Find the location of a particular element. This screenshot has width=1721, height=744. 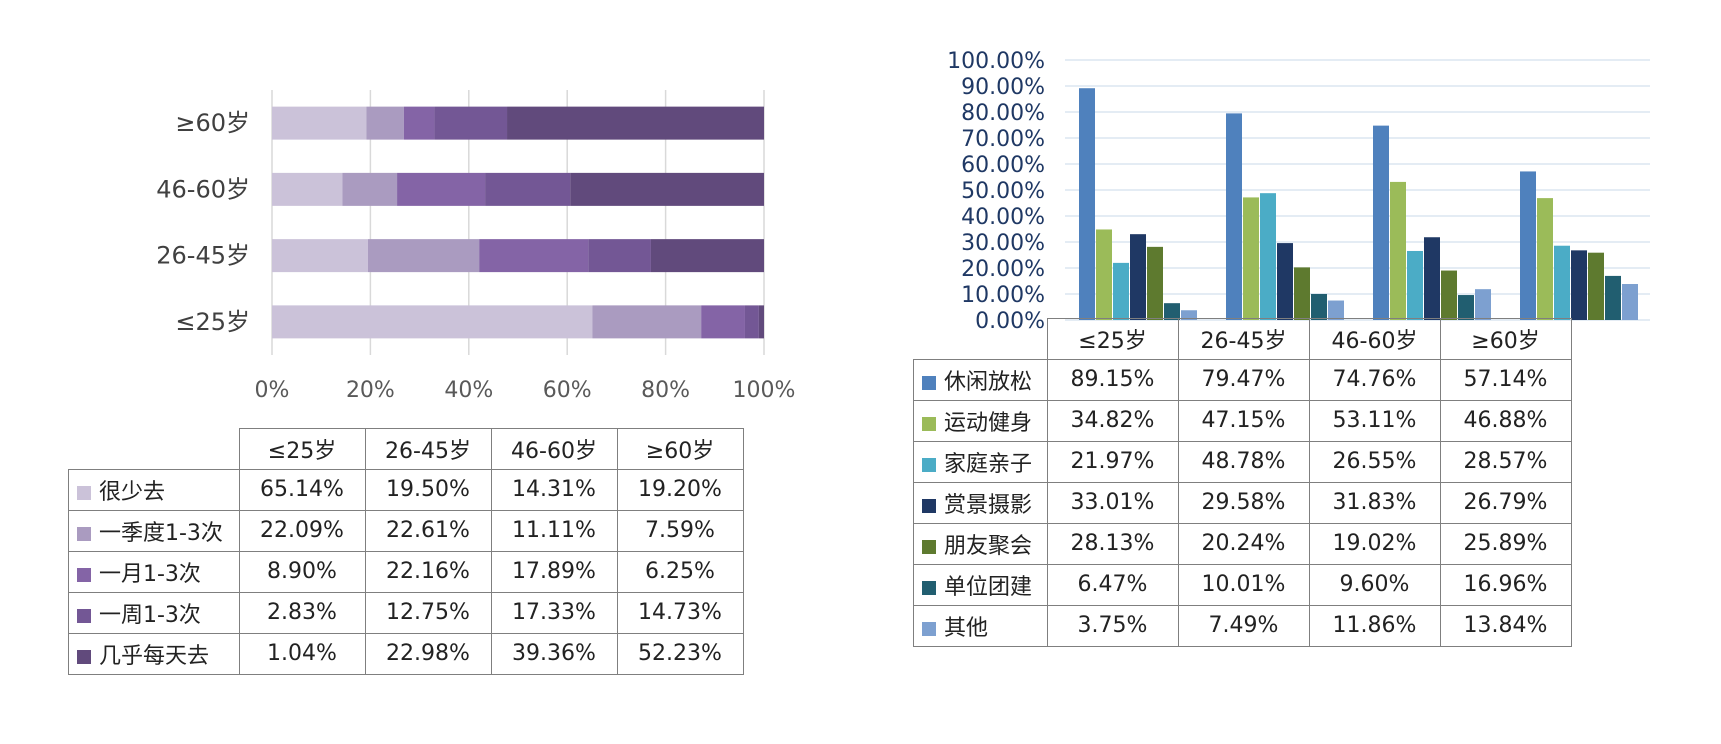

right-table-row: 家庭亲子 21.97% 48.78% 26.55% 28.57% is located at coordinates (1242, 461).